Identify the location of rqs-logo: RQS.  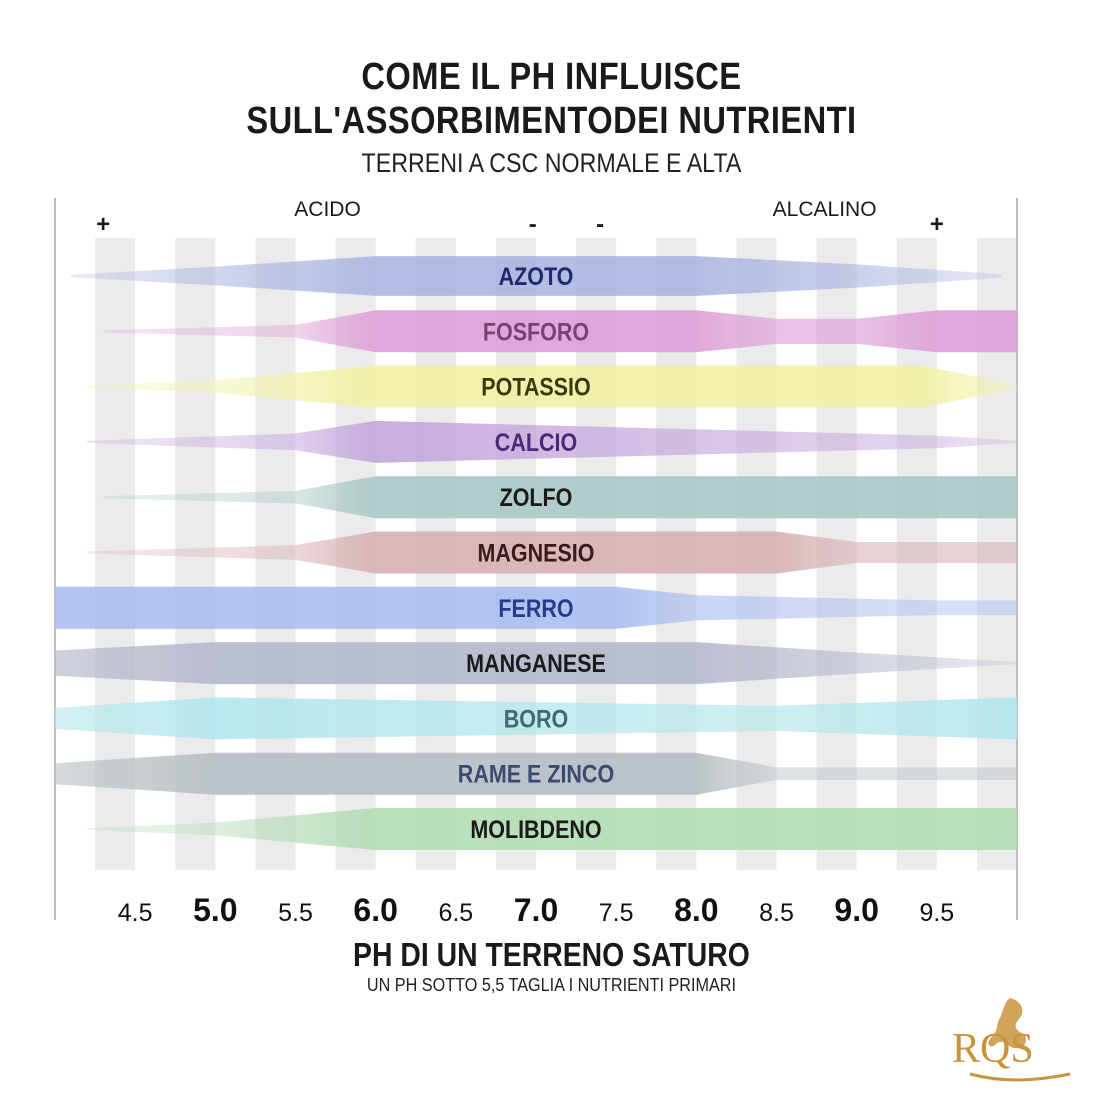
(1011, 1040).